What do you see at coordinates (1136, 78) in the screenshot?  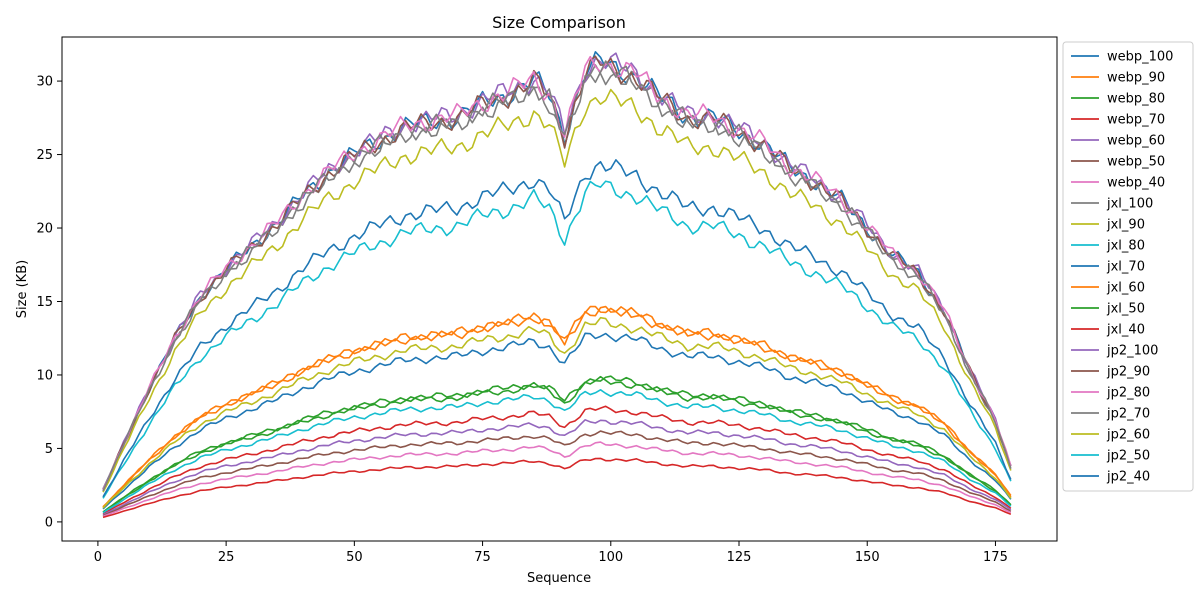 I see `legend-label: webp_90` at bounding box center [1136, 78].